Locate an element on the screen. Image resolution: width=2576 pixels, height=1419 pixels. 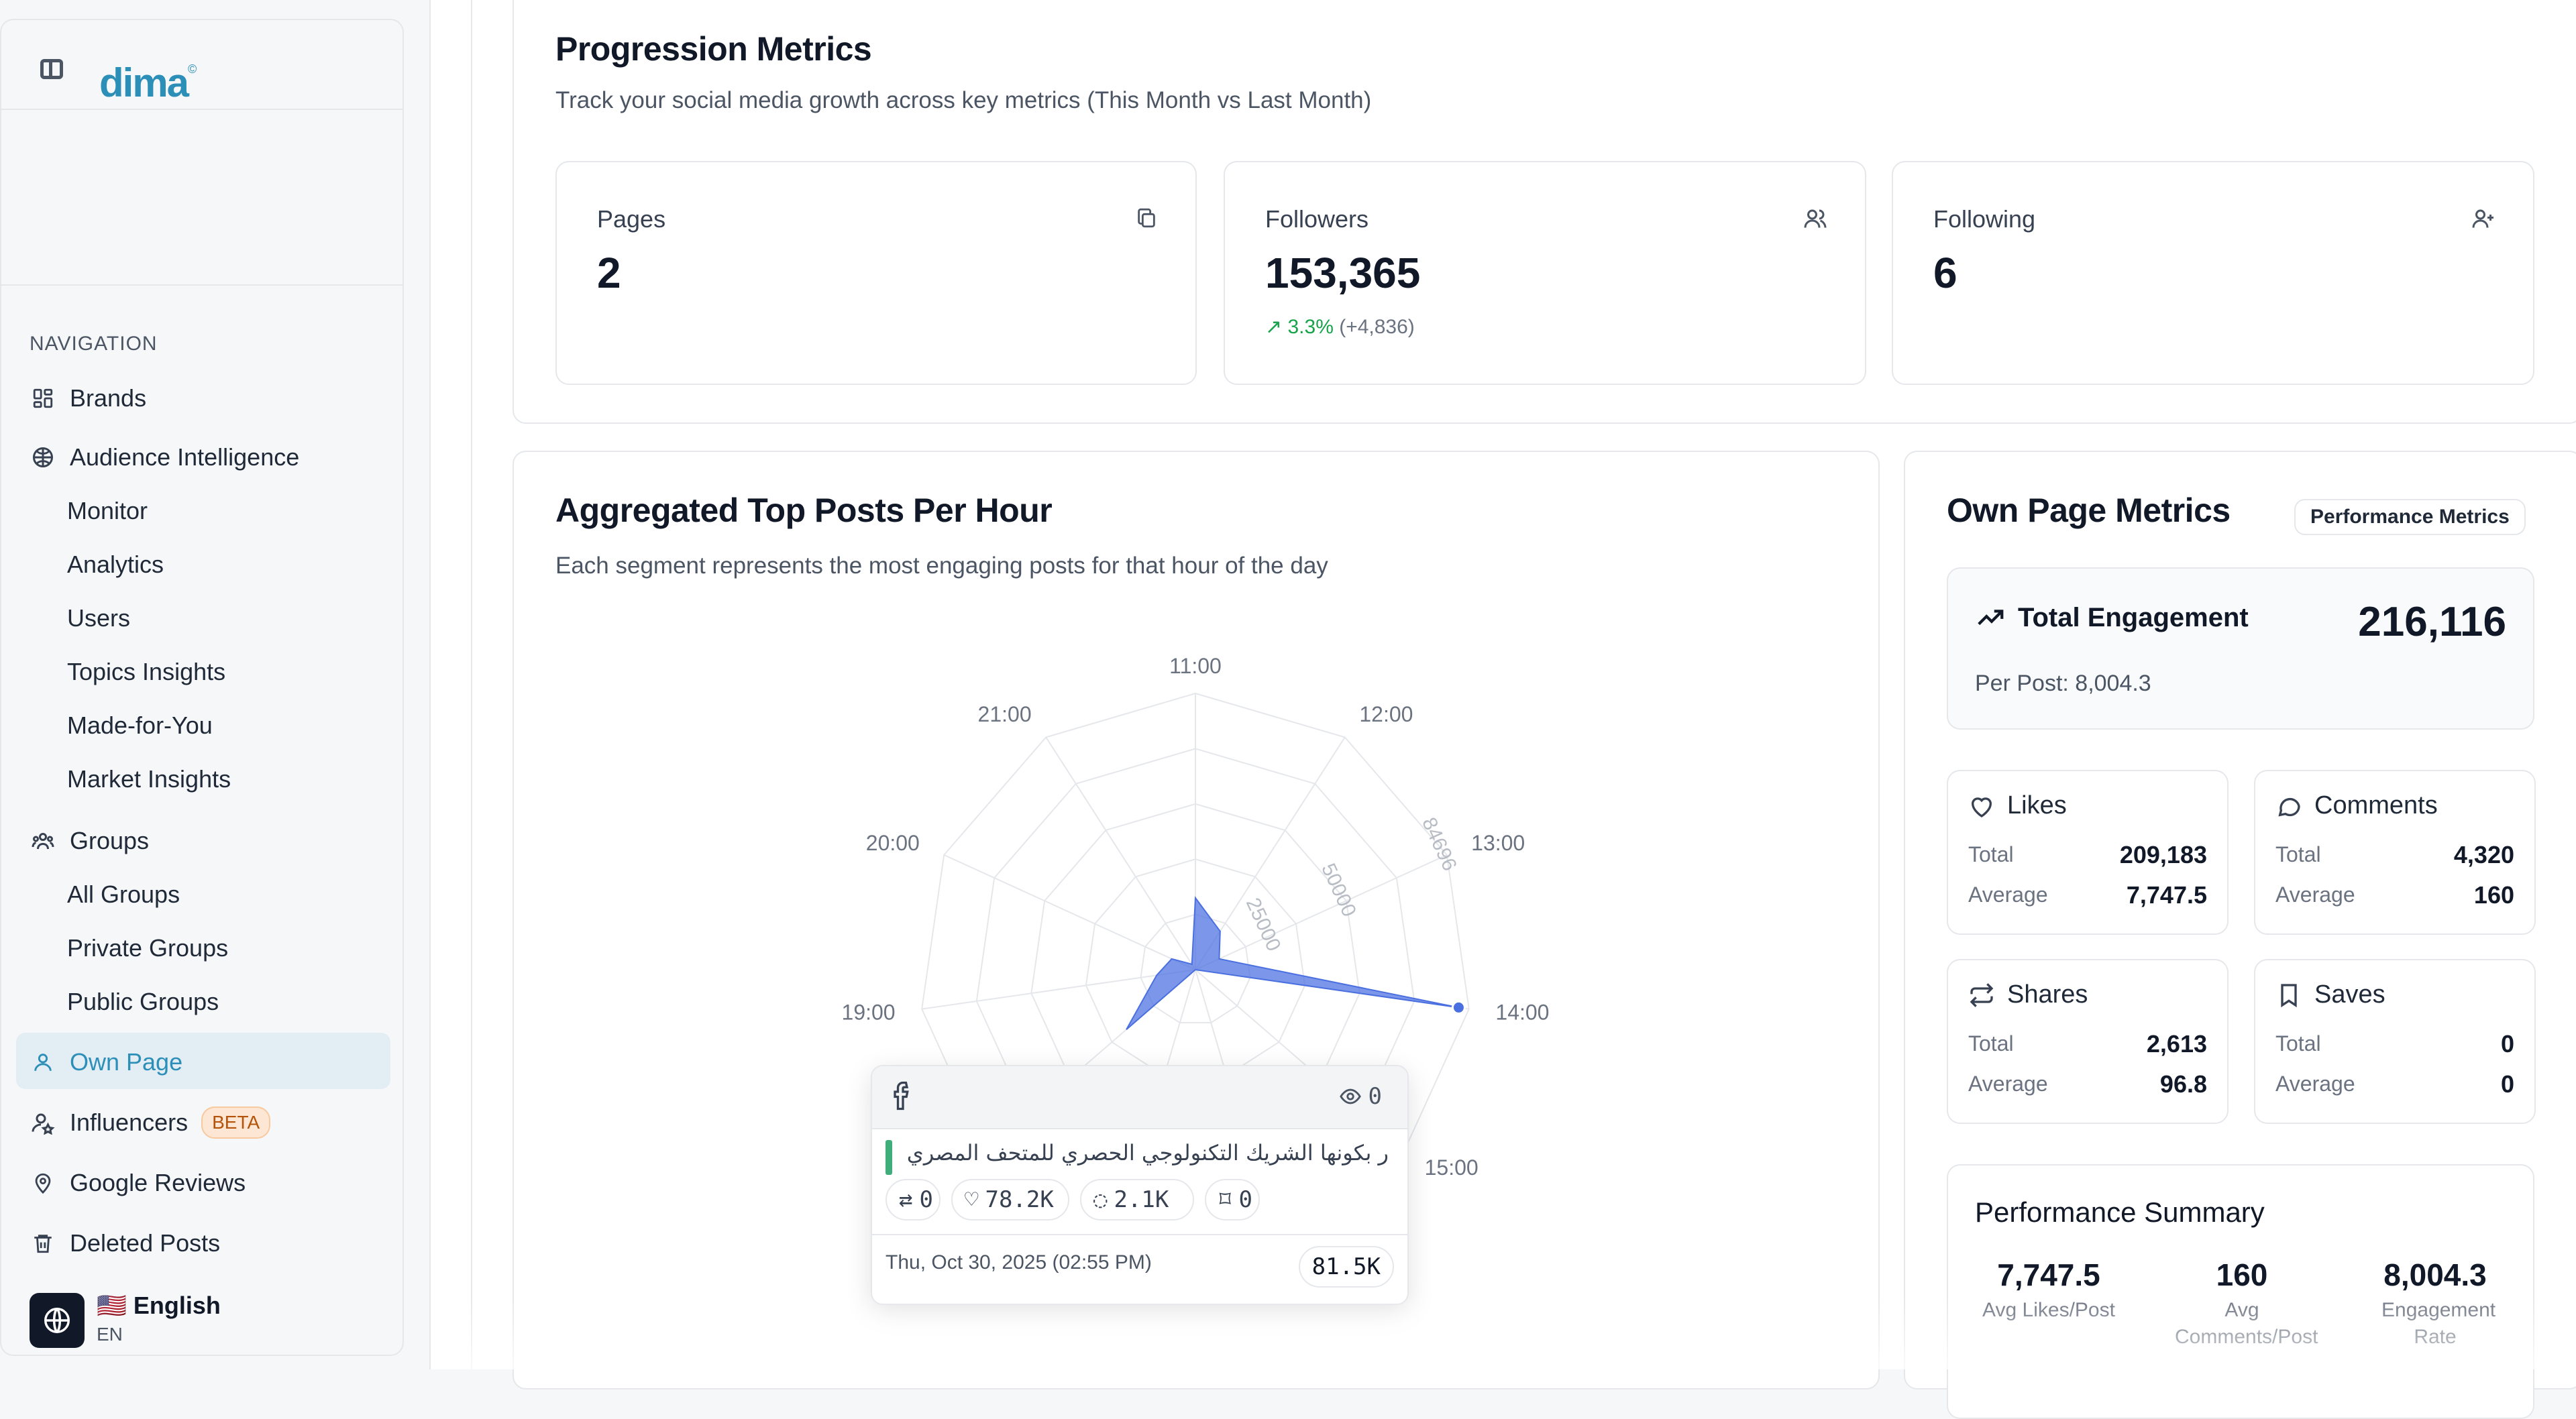
user-icon is located at coordinates (43, 1062).